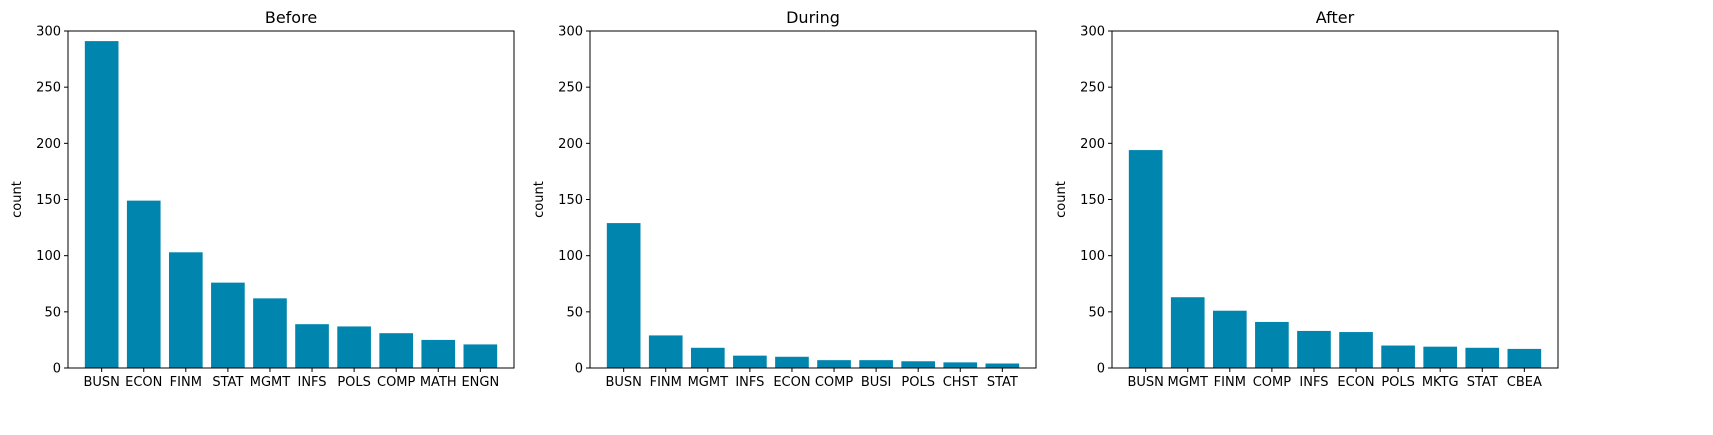 The height and width of the screenshot is (435, 1713). I want to click on x-tick-label: ENGN, so click(480, 382).